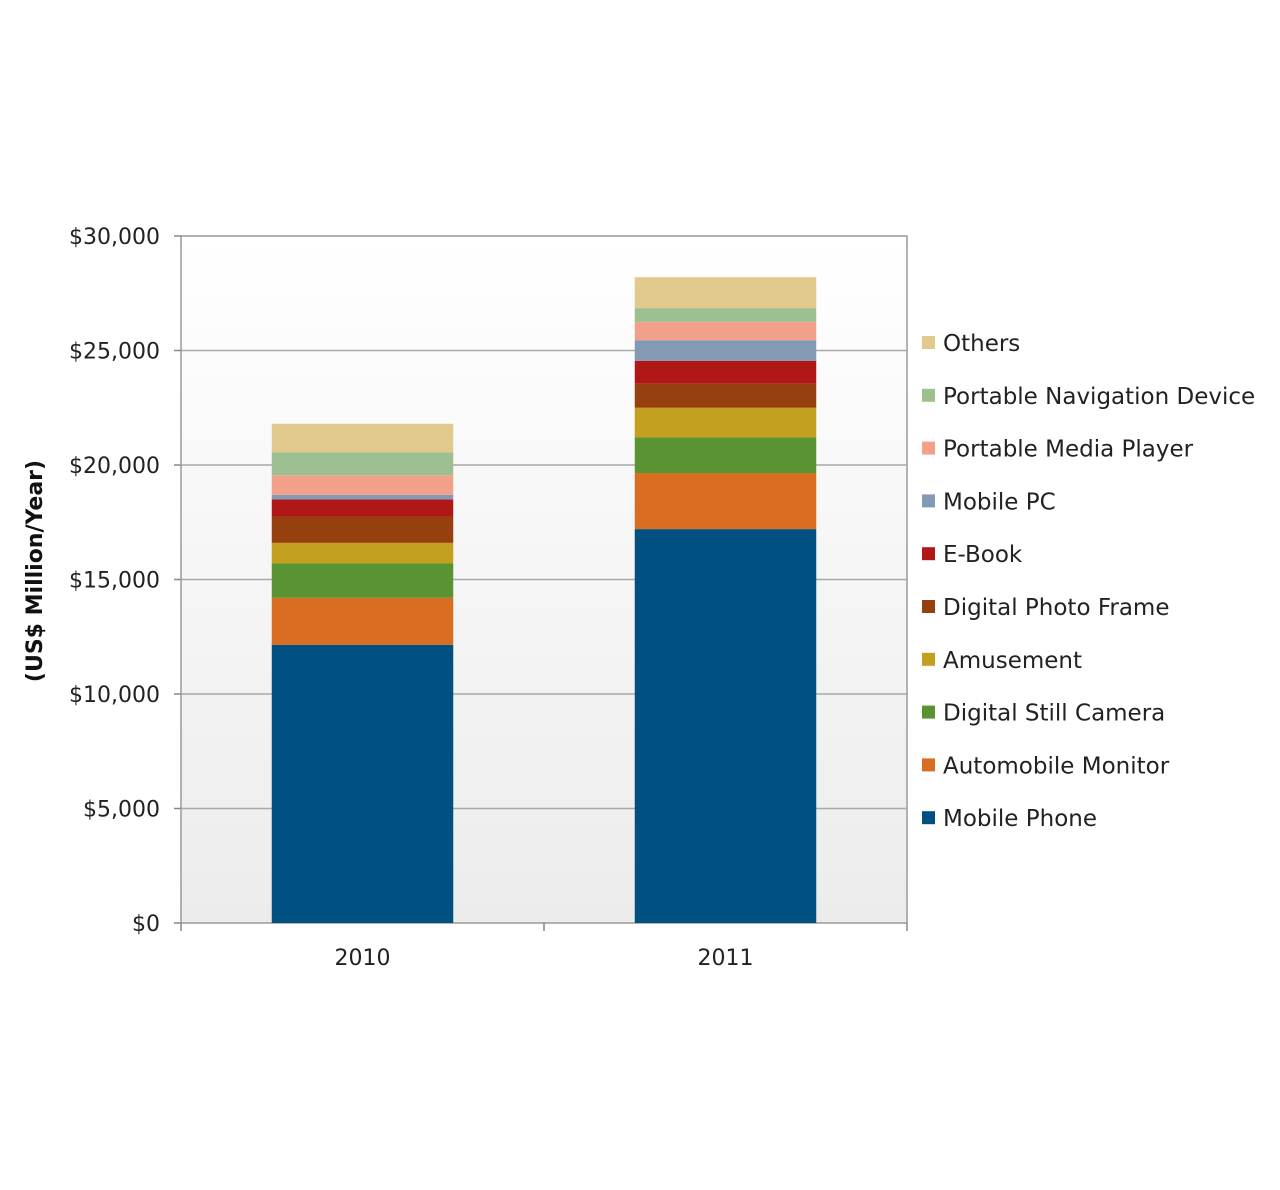 This screenshot has height=1190, width=1280. I want to click on y-tick-label: $5,000, so click(121, 810).